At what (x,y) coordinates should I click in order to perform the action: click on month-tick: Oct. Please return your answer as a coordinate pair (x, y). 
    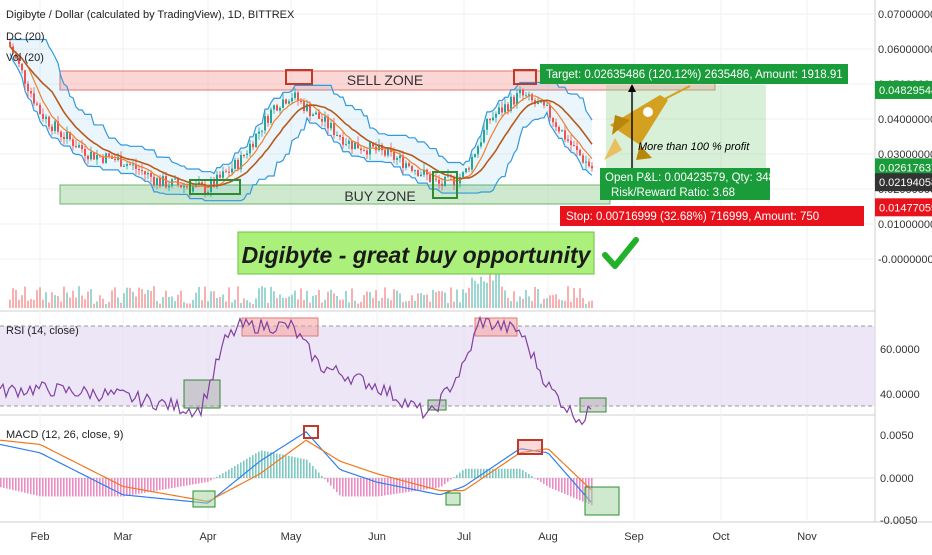
    Looking at the image, I should click on (720, 537).